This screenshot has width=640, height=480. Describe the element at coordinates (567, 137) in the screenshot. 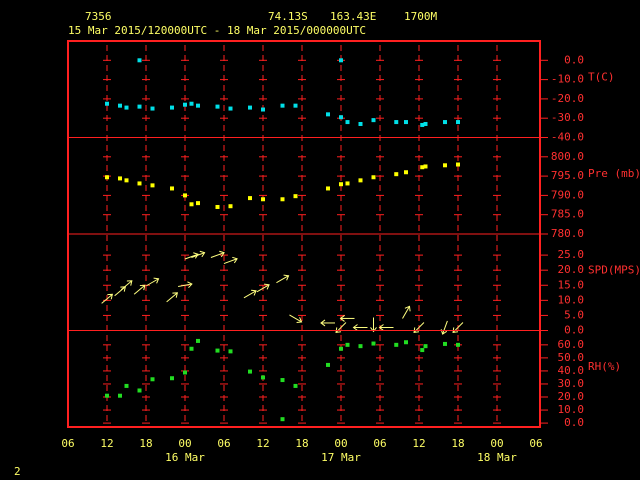

I see `y-tick-label: -40.0` at that location.